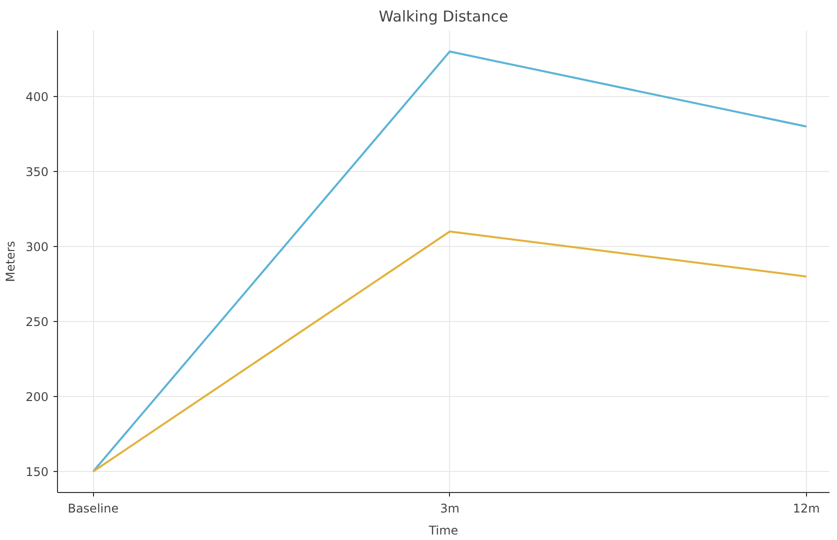 The image size is (837, 540). I want to click on y-tick-label: 200, so click(37, 397).